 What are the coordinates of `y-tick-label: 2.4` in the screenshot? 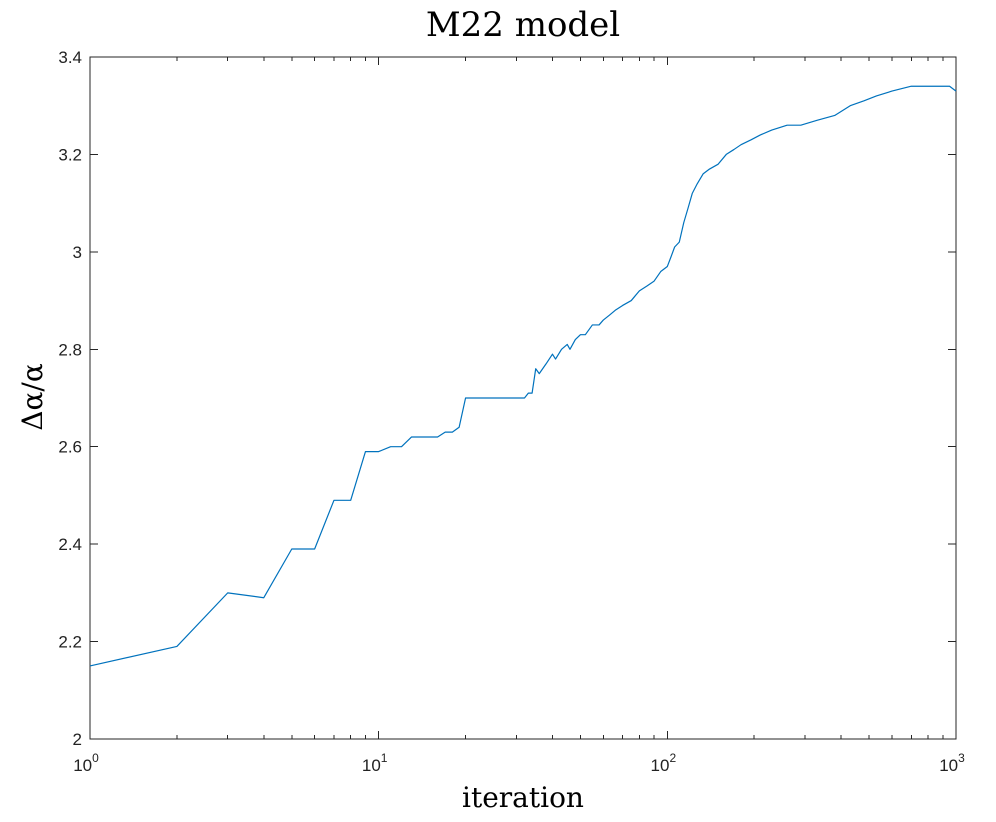 It's located at (70, 544).